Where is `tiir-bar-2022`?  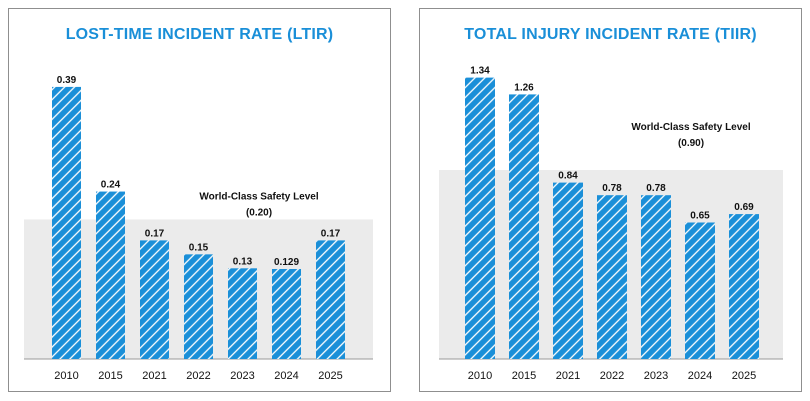 tiir-bar-2022 is located at coordinates (612, 277).